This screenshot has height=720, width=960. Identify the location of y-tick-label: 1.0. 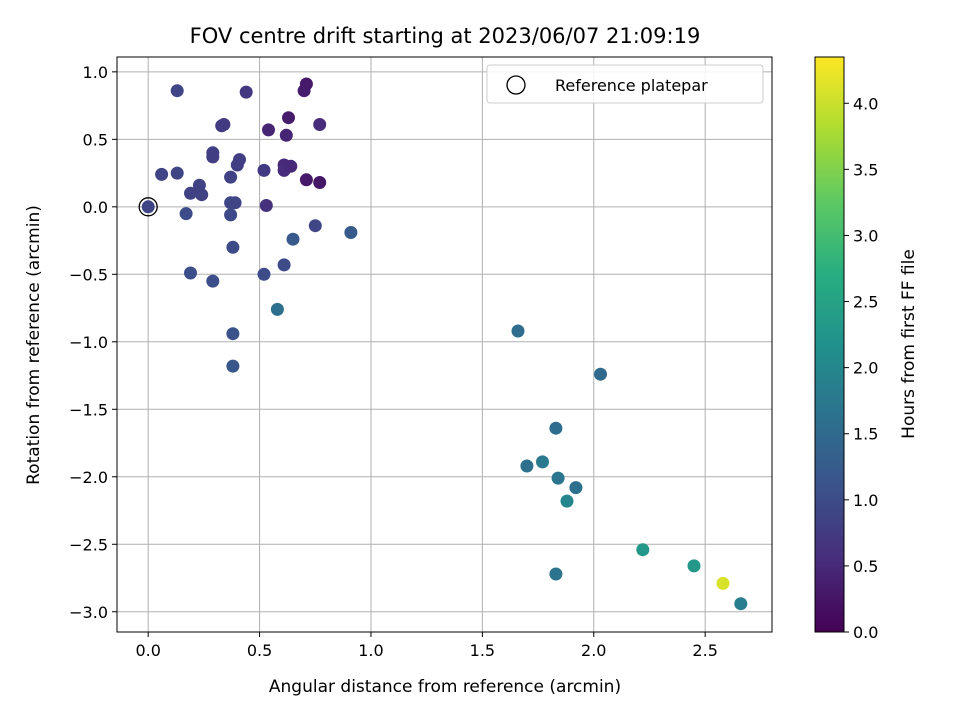
(95, 72).